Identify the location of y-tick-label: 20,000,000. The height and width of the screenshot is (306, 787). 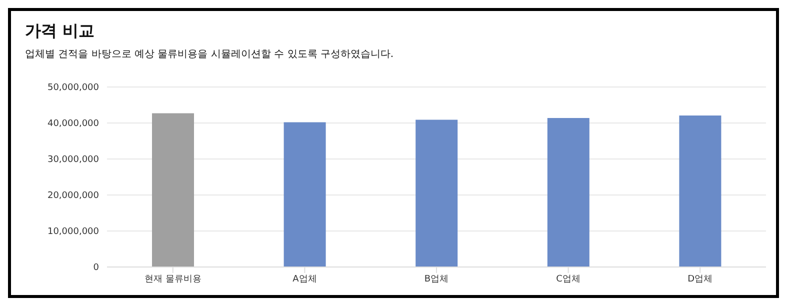
(73, 196).